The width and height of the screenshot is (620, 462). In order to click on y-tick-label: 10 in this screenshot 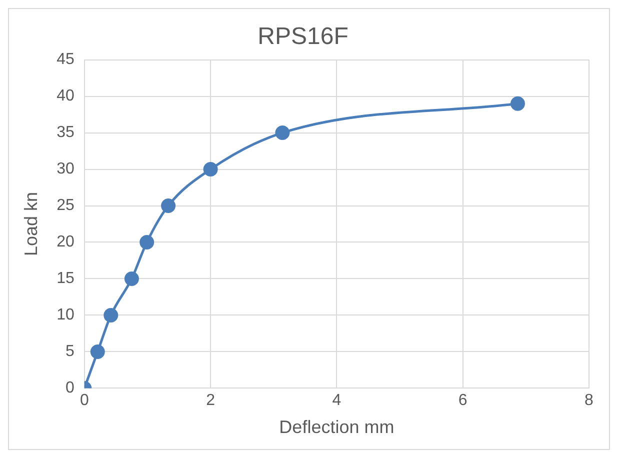, I will do `click(65, 315)`.